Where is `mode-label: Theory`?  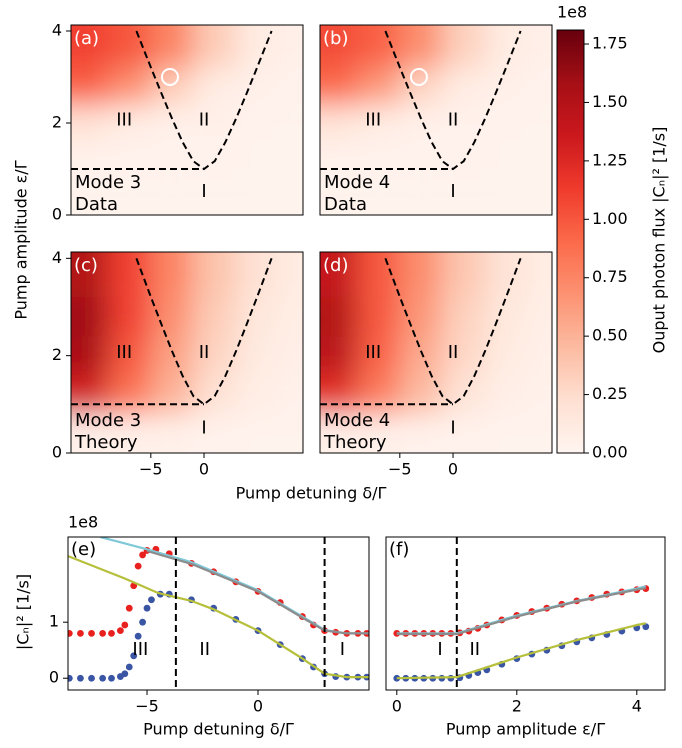 mode-label: Theory is located at coordinates (106, 442).